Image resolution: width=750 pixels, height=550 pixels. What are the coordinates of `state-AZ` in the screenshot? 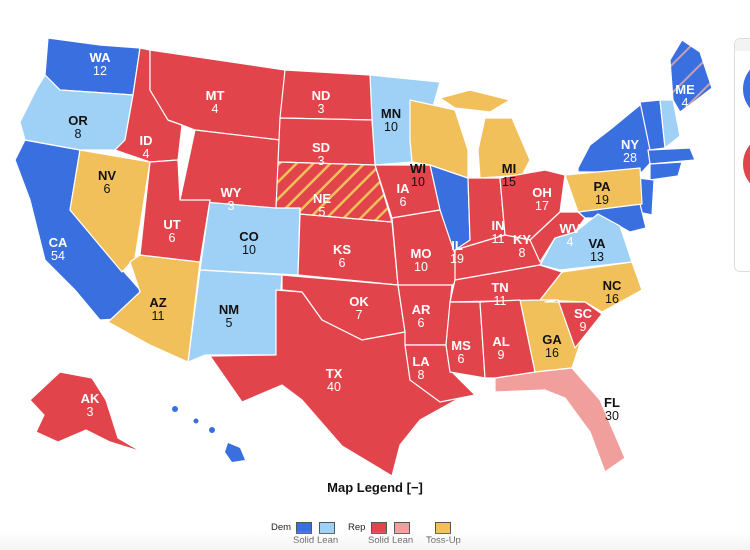 It's located at (154, 308).